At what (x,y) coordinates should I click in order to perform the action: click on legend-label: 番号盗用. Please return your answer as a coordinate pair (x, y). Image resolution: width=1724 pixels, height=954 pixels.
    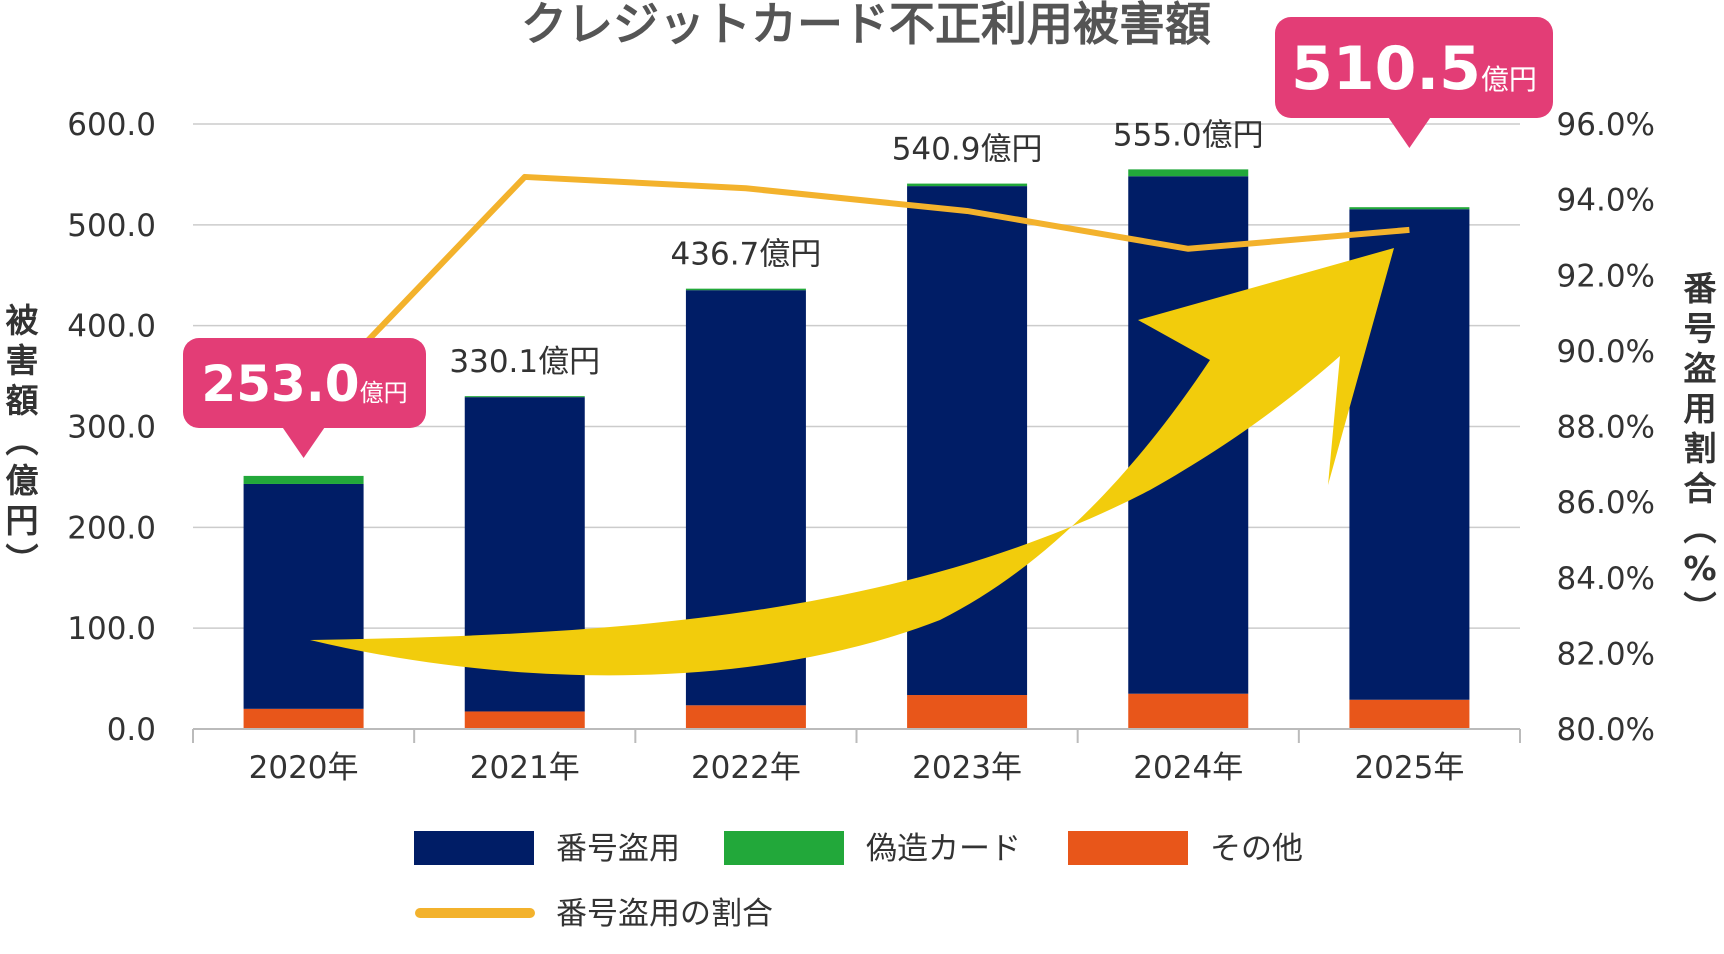
    Looking at the image, I should click on (618, 849).